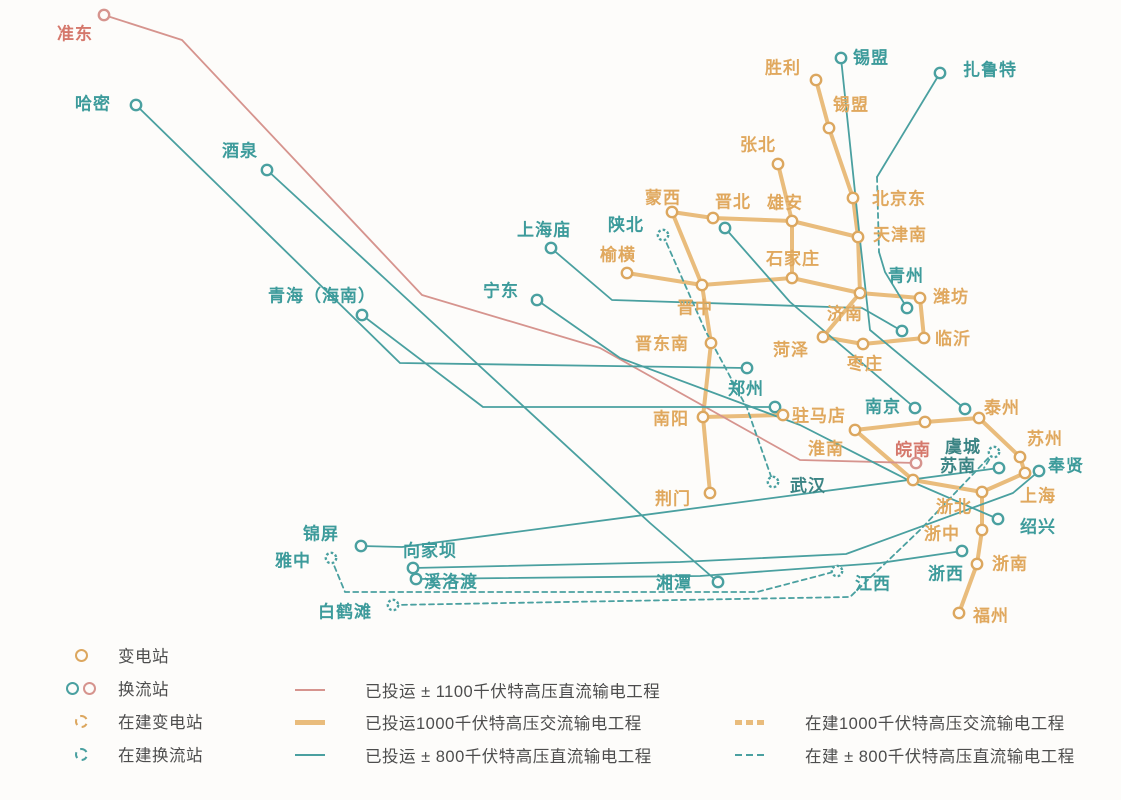 This screenshot has height=800, width=1121. What do you see at coordinates (858, 237) in the screenshot?
I see `station-tianjinnan` at bounding box center [858, 237].